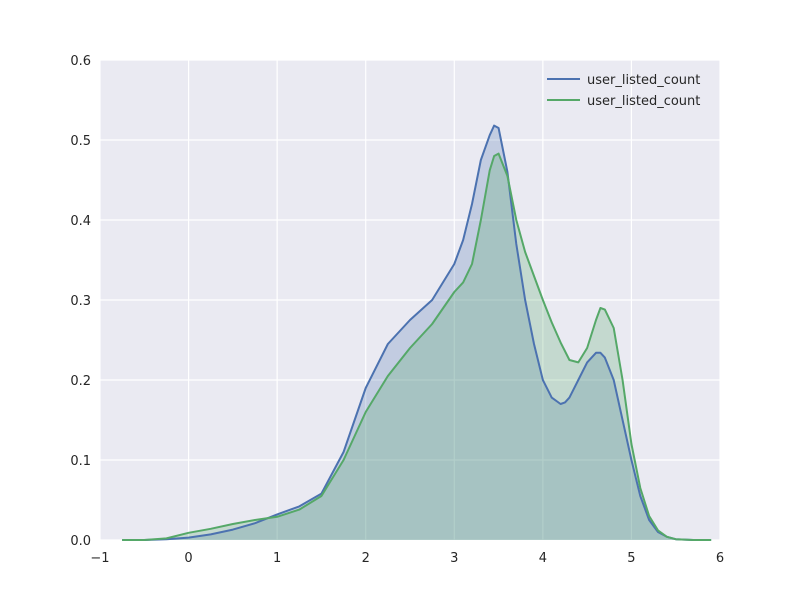  I want to click on legend: user_listed_count user_listed_count, so click(623, 91).